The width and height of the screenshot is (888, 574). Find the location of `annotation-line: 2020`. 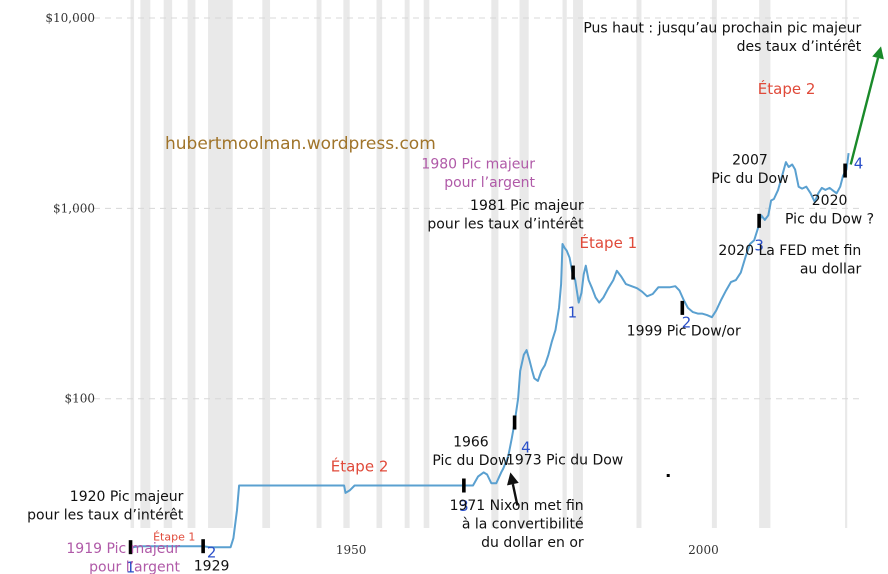

annotation-line: 2020 is located at coordinates (830, 201).